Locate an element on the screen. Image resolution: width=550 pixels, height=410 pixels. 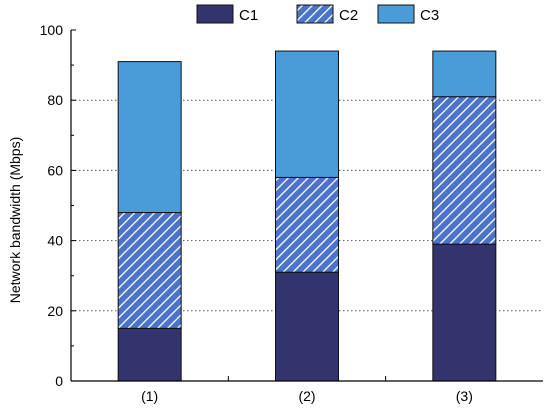
x-tick-label: (3) is located at coordinates (464, 396).